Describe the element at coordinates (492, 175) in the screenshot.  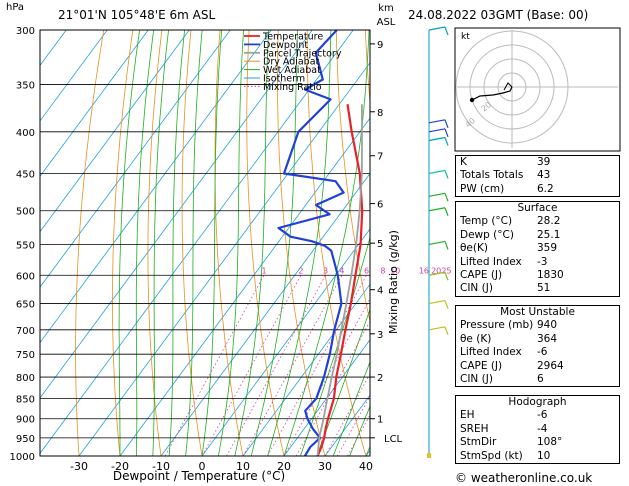
I see `stat-label: Totals Totals` at that location.